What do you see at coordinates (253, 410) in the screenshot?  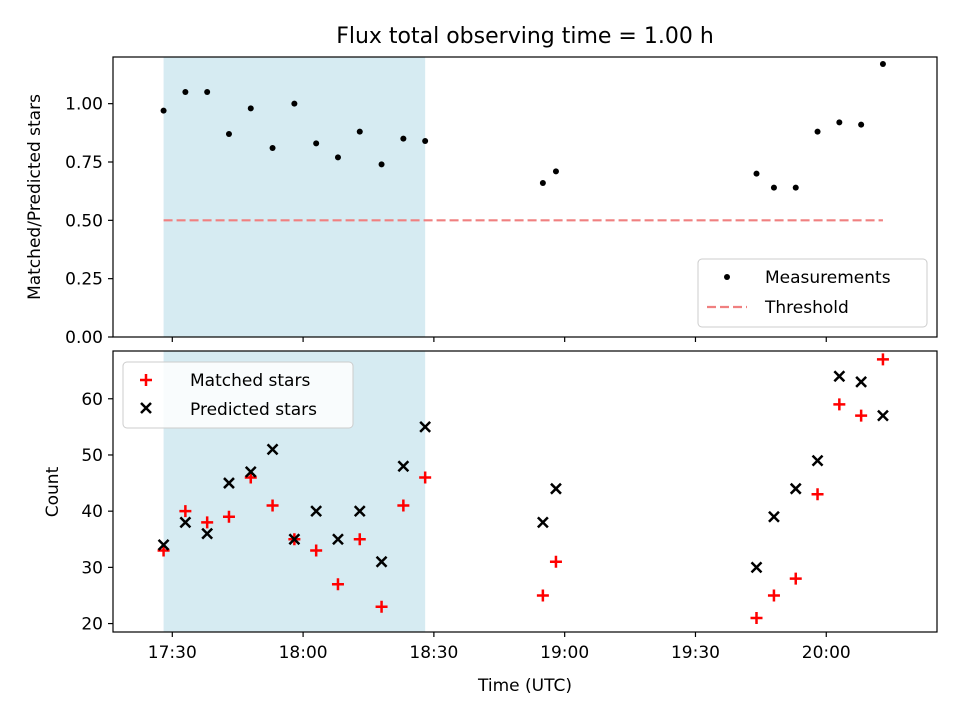 I see `legend-predicted-label: Predicted stars` at bounding box center [253, 410].